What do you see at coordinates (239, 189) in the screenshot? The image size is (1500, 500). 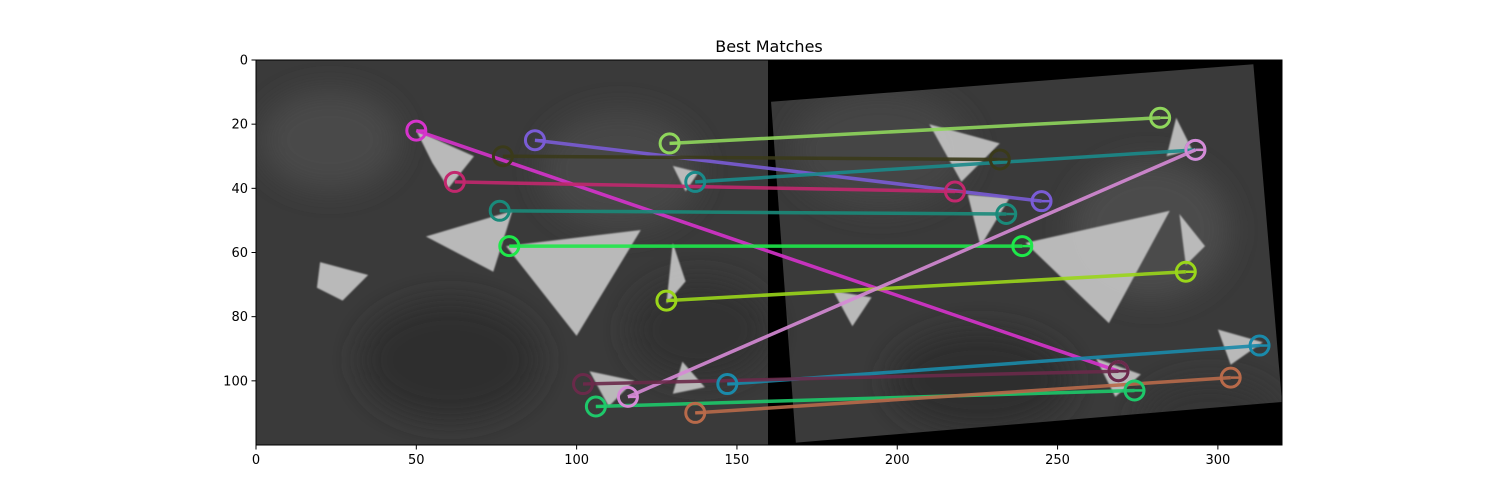 I see `y-tick-label-2: 40` at bounding box center [239, 189].